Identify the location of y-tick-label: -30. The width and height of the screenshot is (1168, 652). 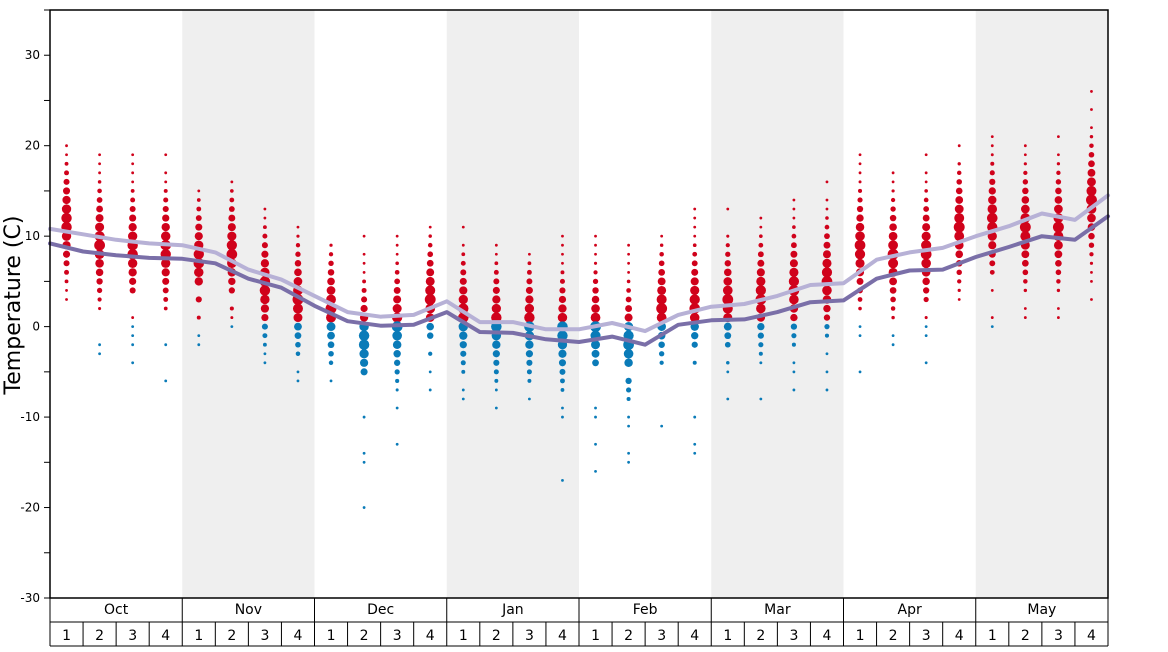
(30, 598).